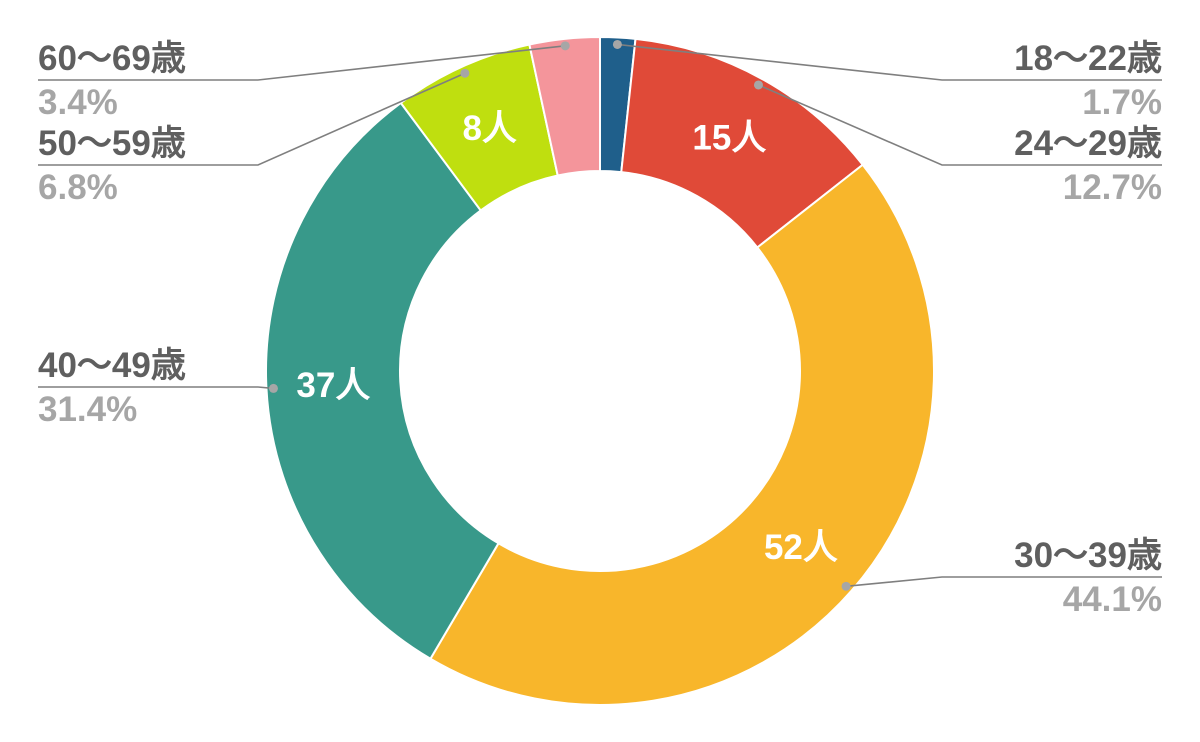 This screenshot has width=1200, height=742. Describe the element at coordinates (801, 547) in the screenshot. I see `slice-count-label: 52人` at that location.